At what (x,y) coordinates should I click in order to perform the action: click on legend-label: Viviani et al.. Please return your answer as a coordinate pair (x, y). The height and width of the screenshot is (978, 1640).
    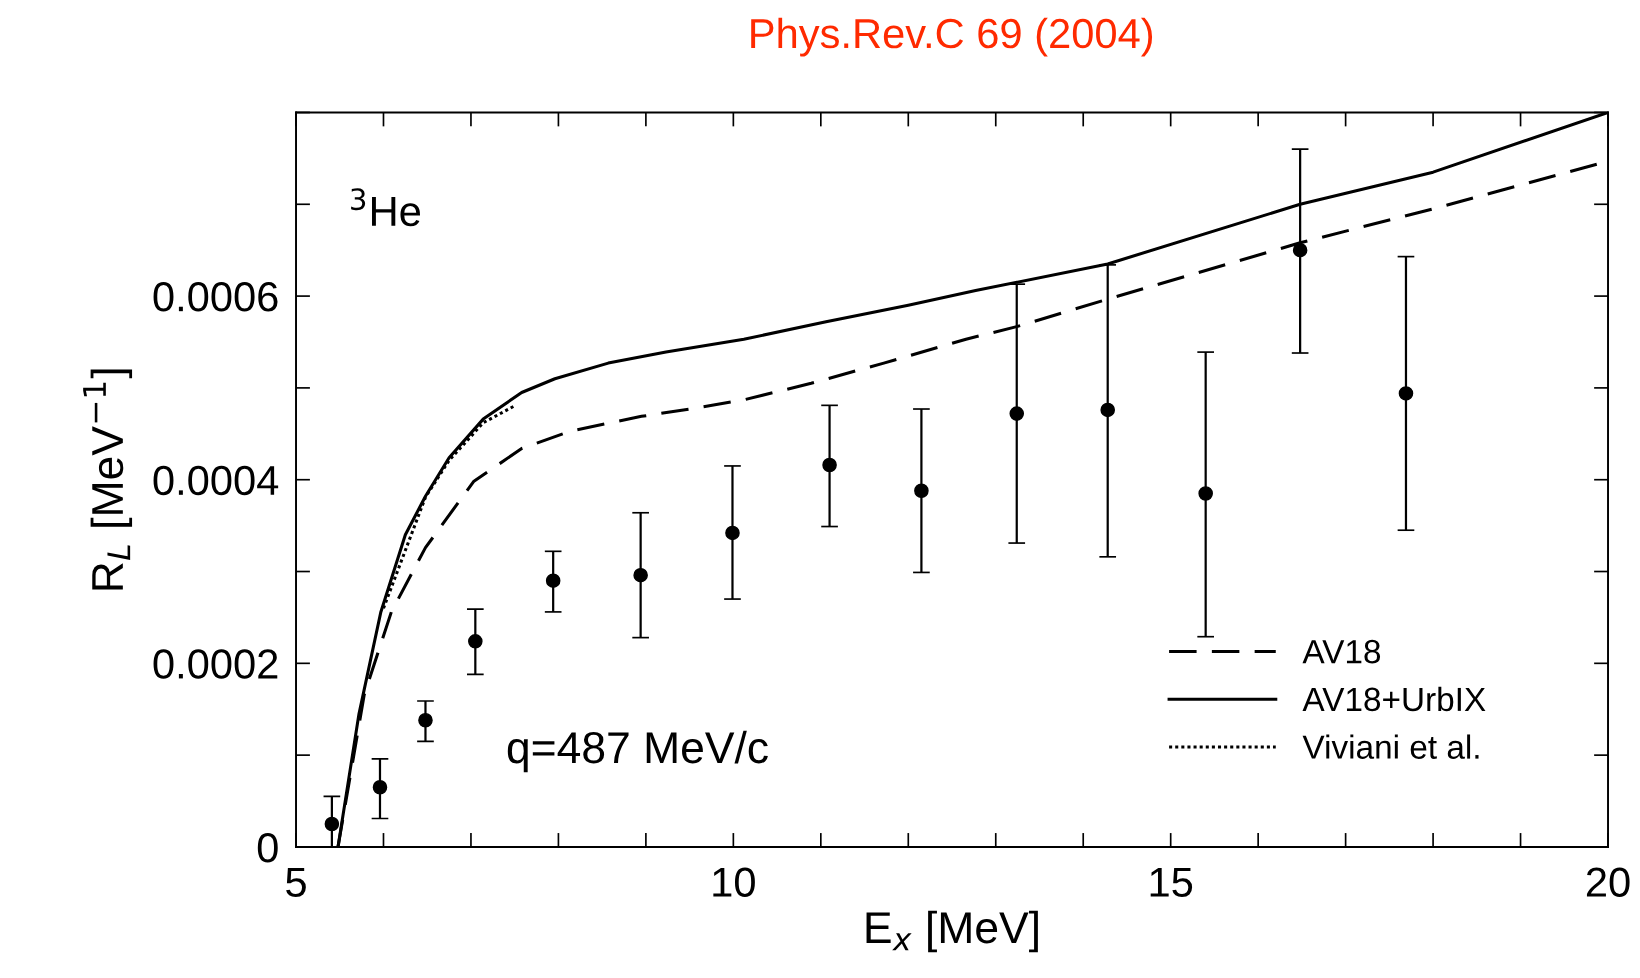
    Looking at the image, I should click on (1390, 746).